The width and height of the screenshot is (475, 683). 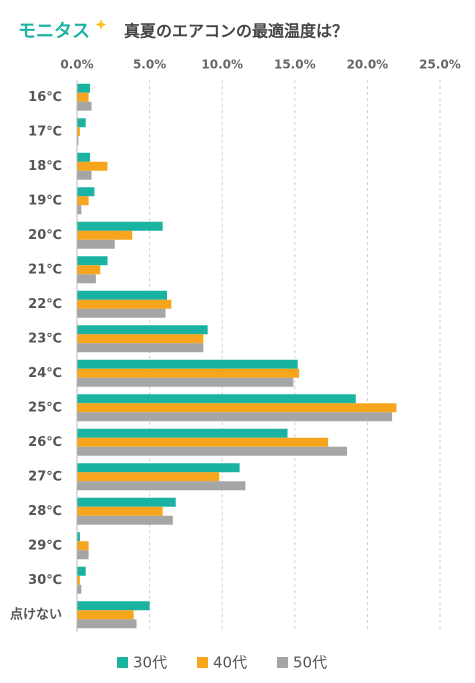 I want to click on y-tick-label: 19℃, so click(x=45, y=200).